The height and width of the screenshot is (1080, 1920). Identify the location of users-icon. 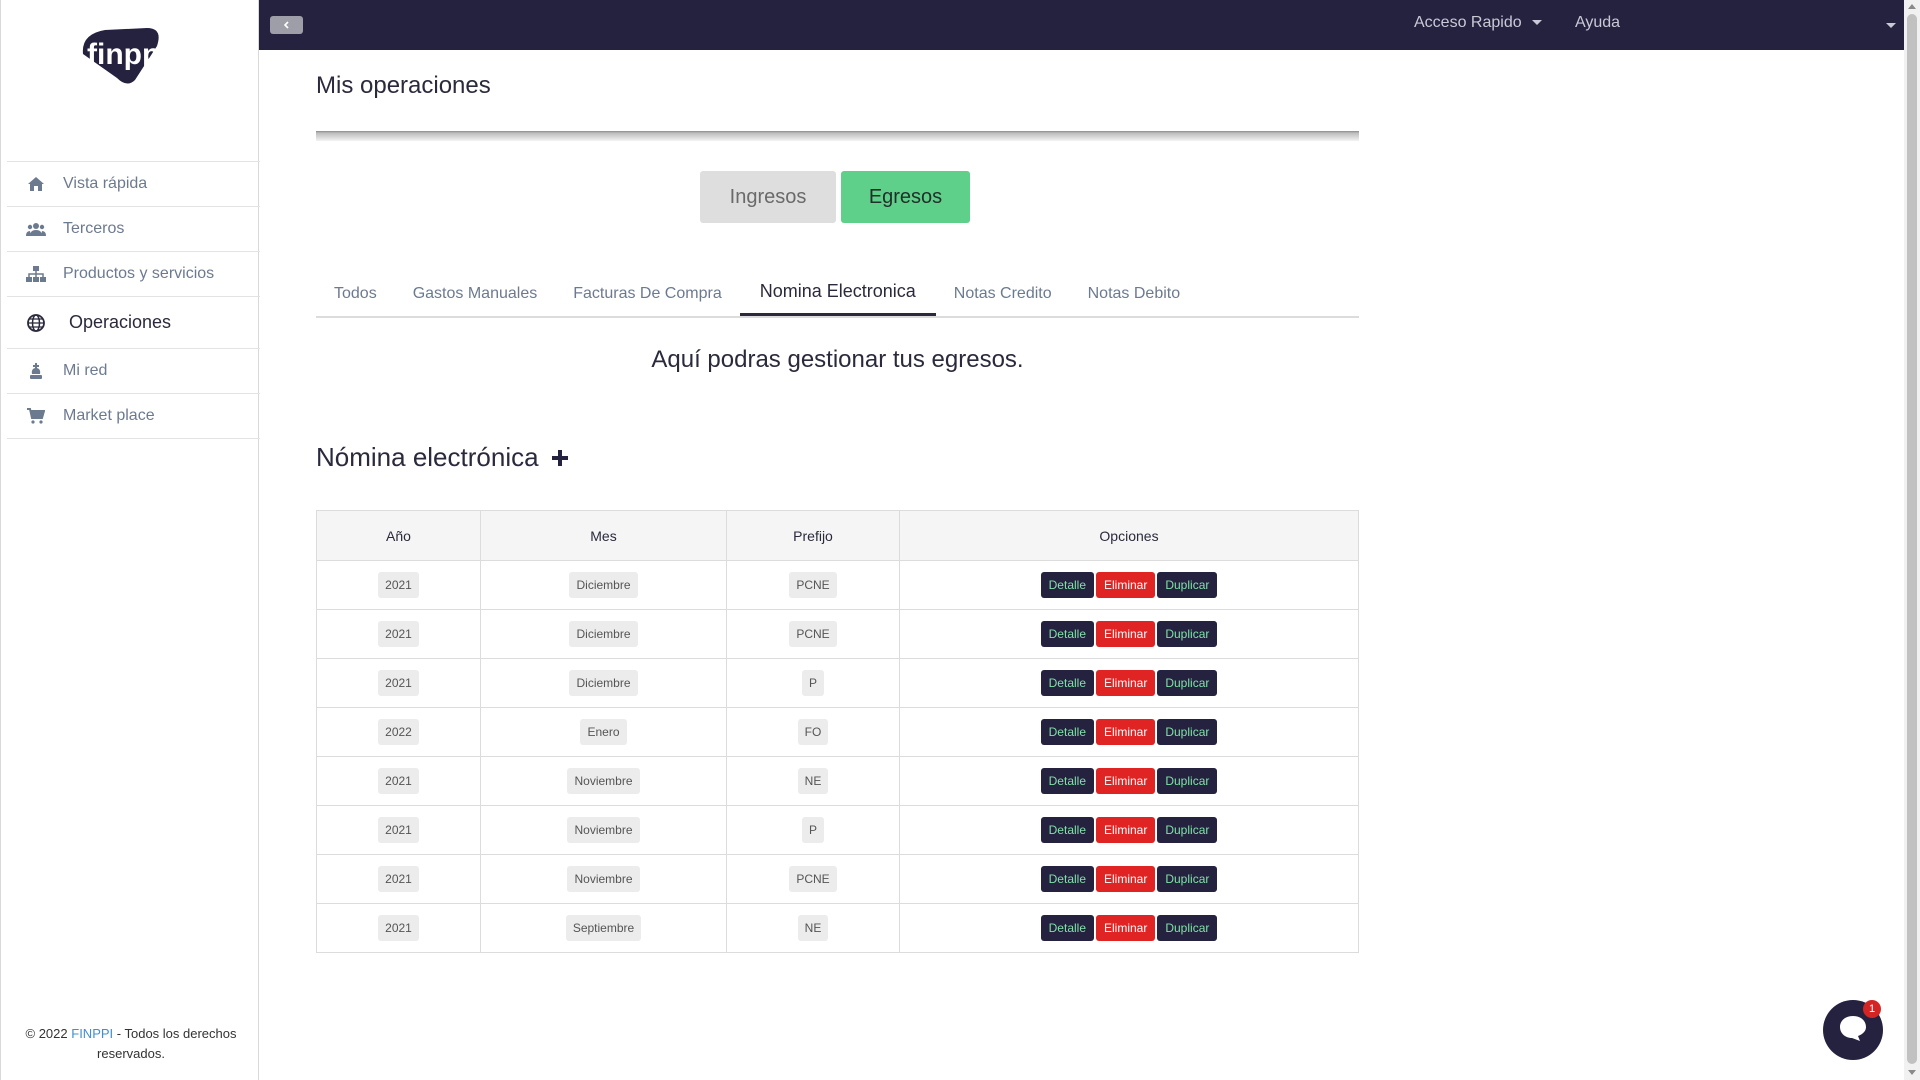
(36, 229).